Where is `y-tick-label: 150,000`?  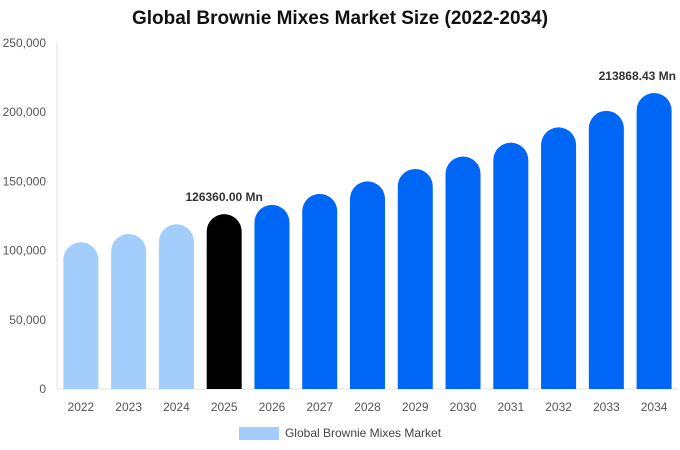
y-tick-label: 150,000 is located at coordinates (25, 181).